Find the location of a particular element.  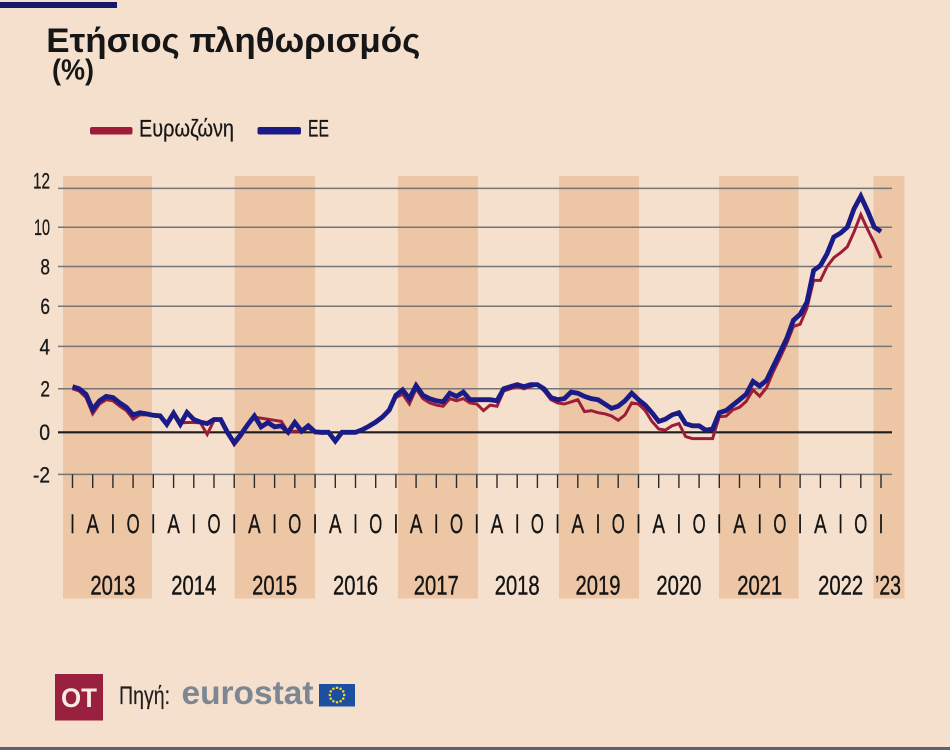

svg-text: ΕΕ is located at coordinates (318, 128).